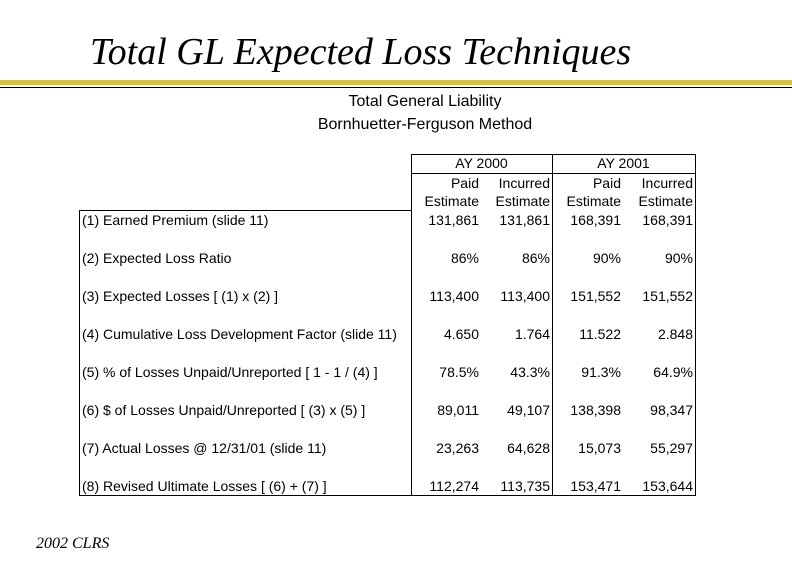 The height and width of the screenshot is (576, 792). I want to click on slide-title: Total GL Expected Loss Techniques, so click(361, 52).